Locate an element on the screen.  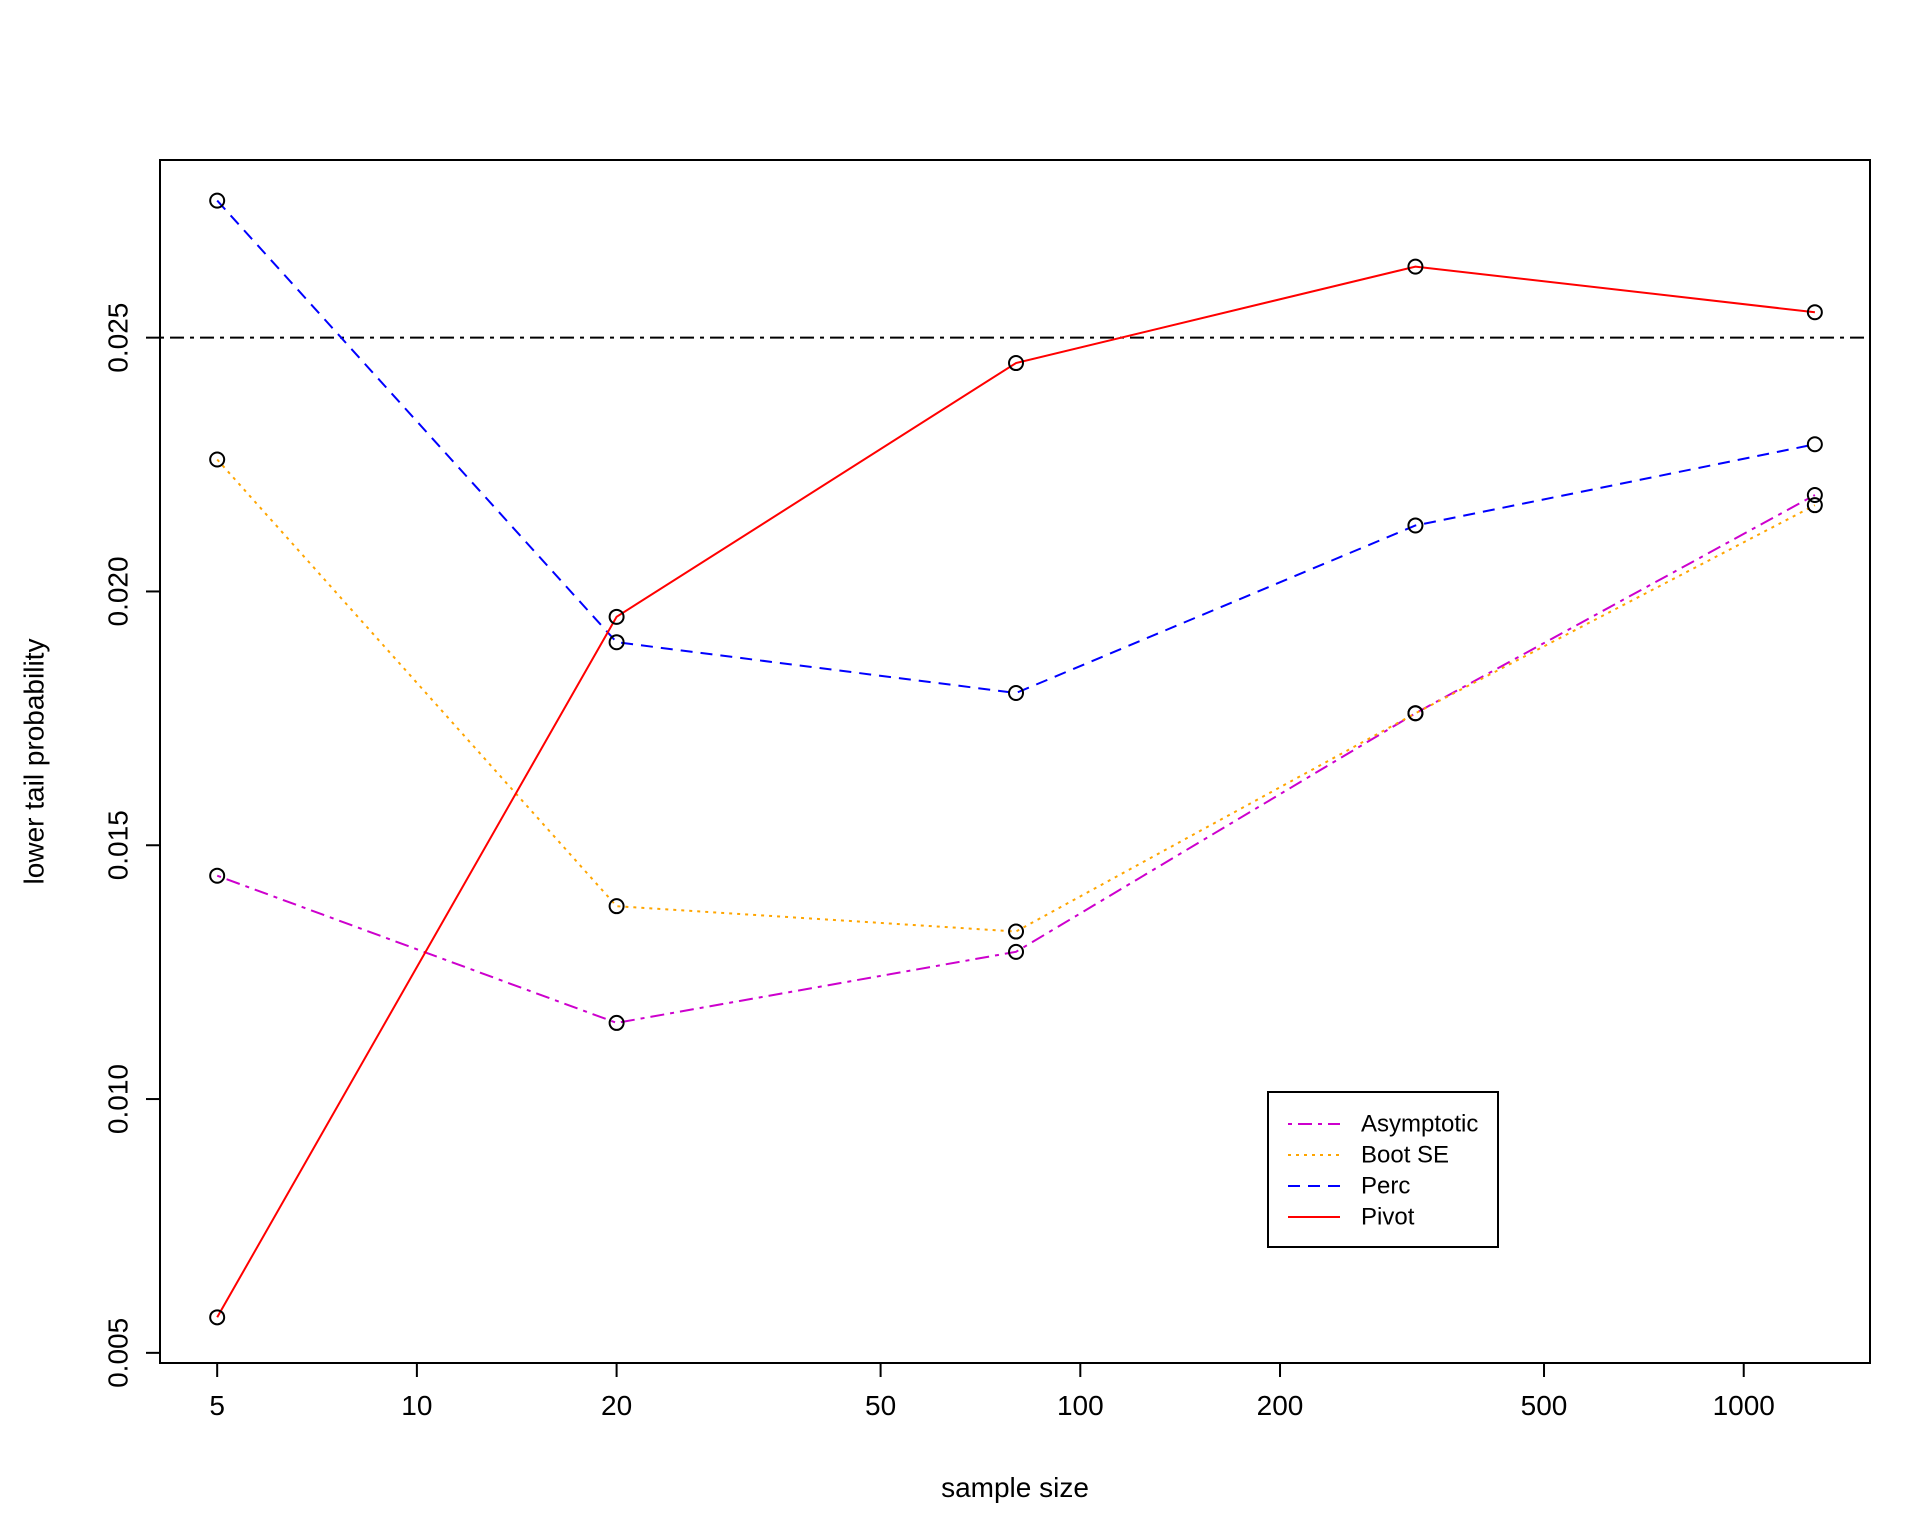
x-tick-label: 100 is located at coordinates (1080, 1405).